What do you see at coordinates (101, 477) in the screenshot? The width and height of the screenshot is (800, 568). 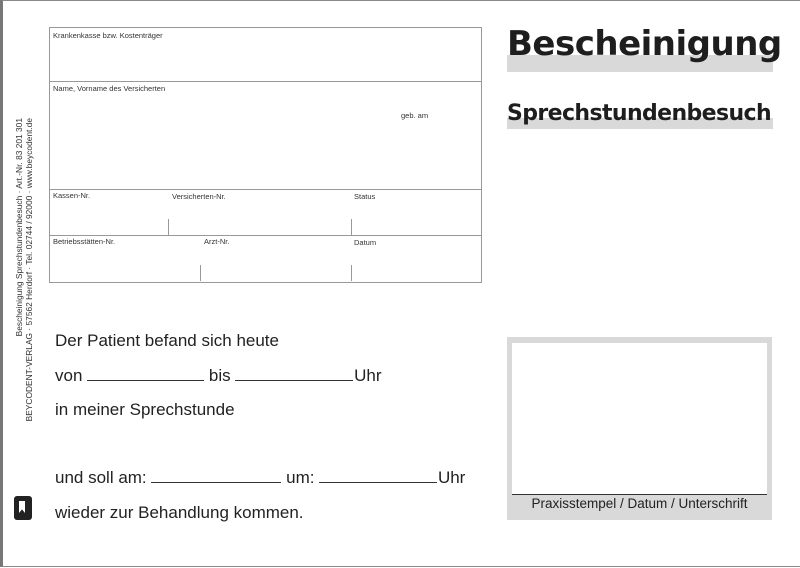 I see `label-soll-am: und soll am:` at bounding box center [101, 477].